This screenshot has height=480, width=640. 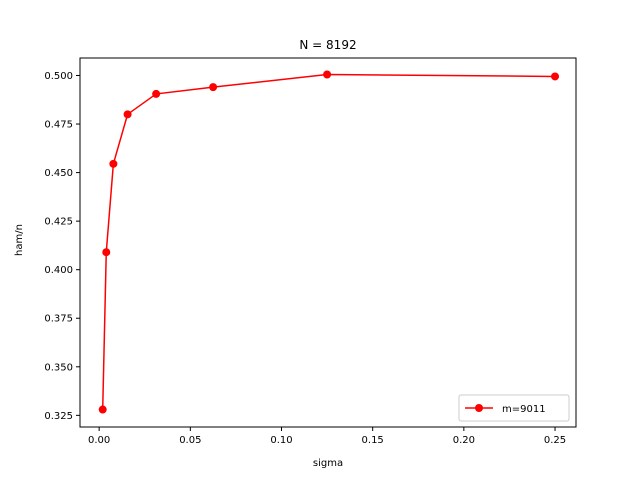 What do you see at coordinates (62, 246) in the screenshot?
I see `y-axis: 0.325 0.350 0.375 0.400 0.425 0.450 0.475 0.500` at bounding box center [62, 246].